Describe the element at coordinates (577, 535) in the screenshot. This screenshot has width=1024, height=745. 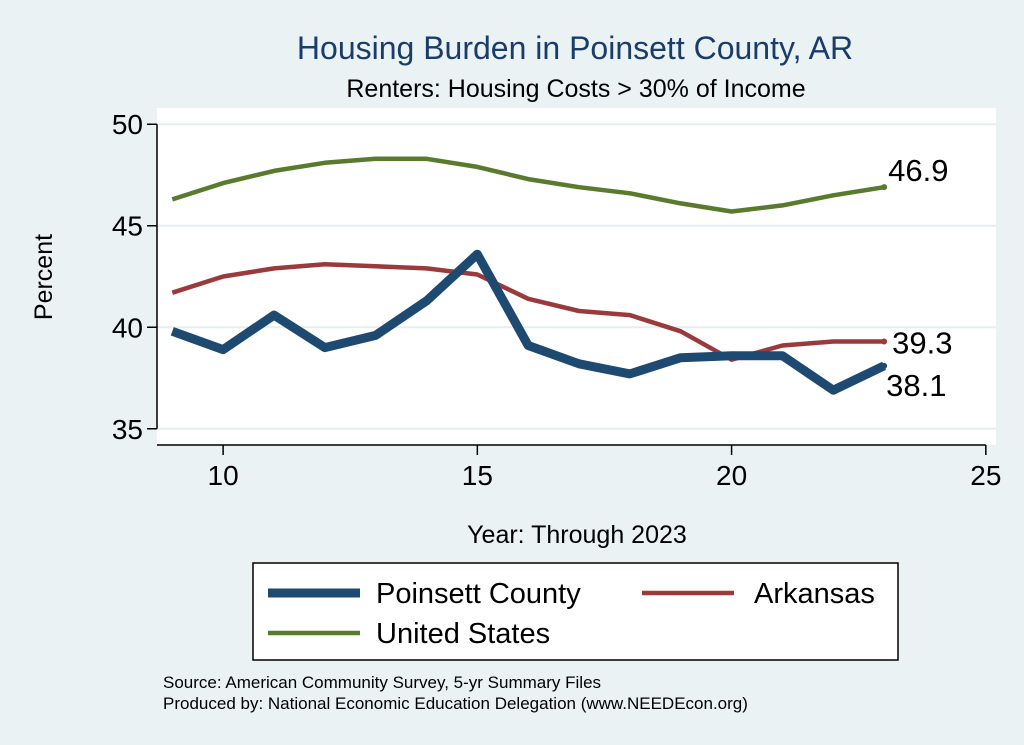
I see `x-axis-title: Year: Through 2023` at that location.